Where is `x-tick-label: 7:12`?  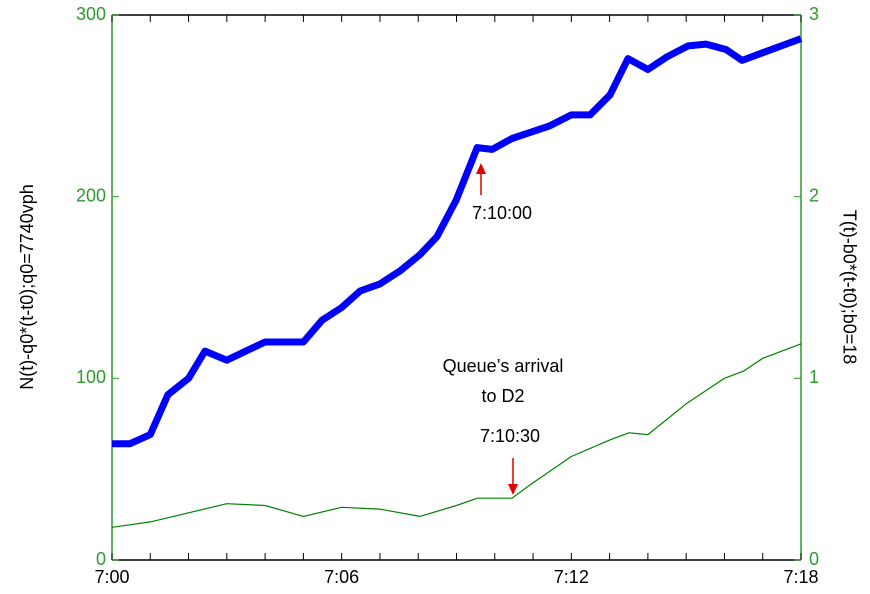 x-tick-label: 7:12 is located at coordinates (571, 577).